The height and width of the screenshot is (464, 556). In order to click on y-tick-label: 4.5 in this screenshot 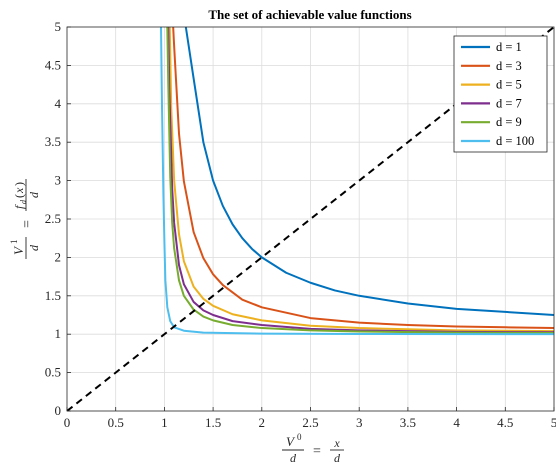, I will do `click(53, 64)`.